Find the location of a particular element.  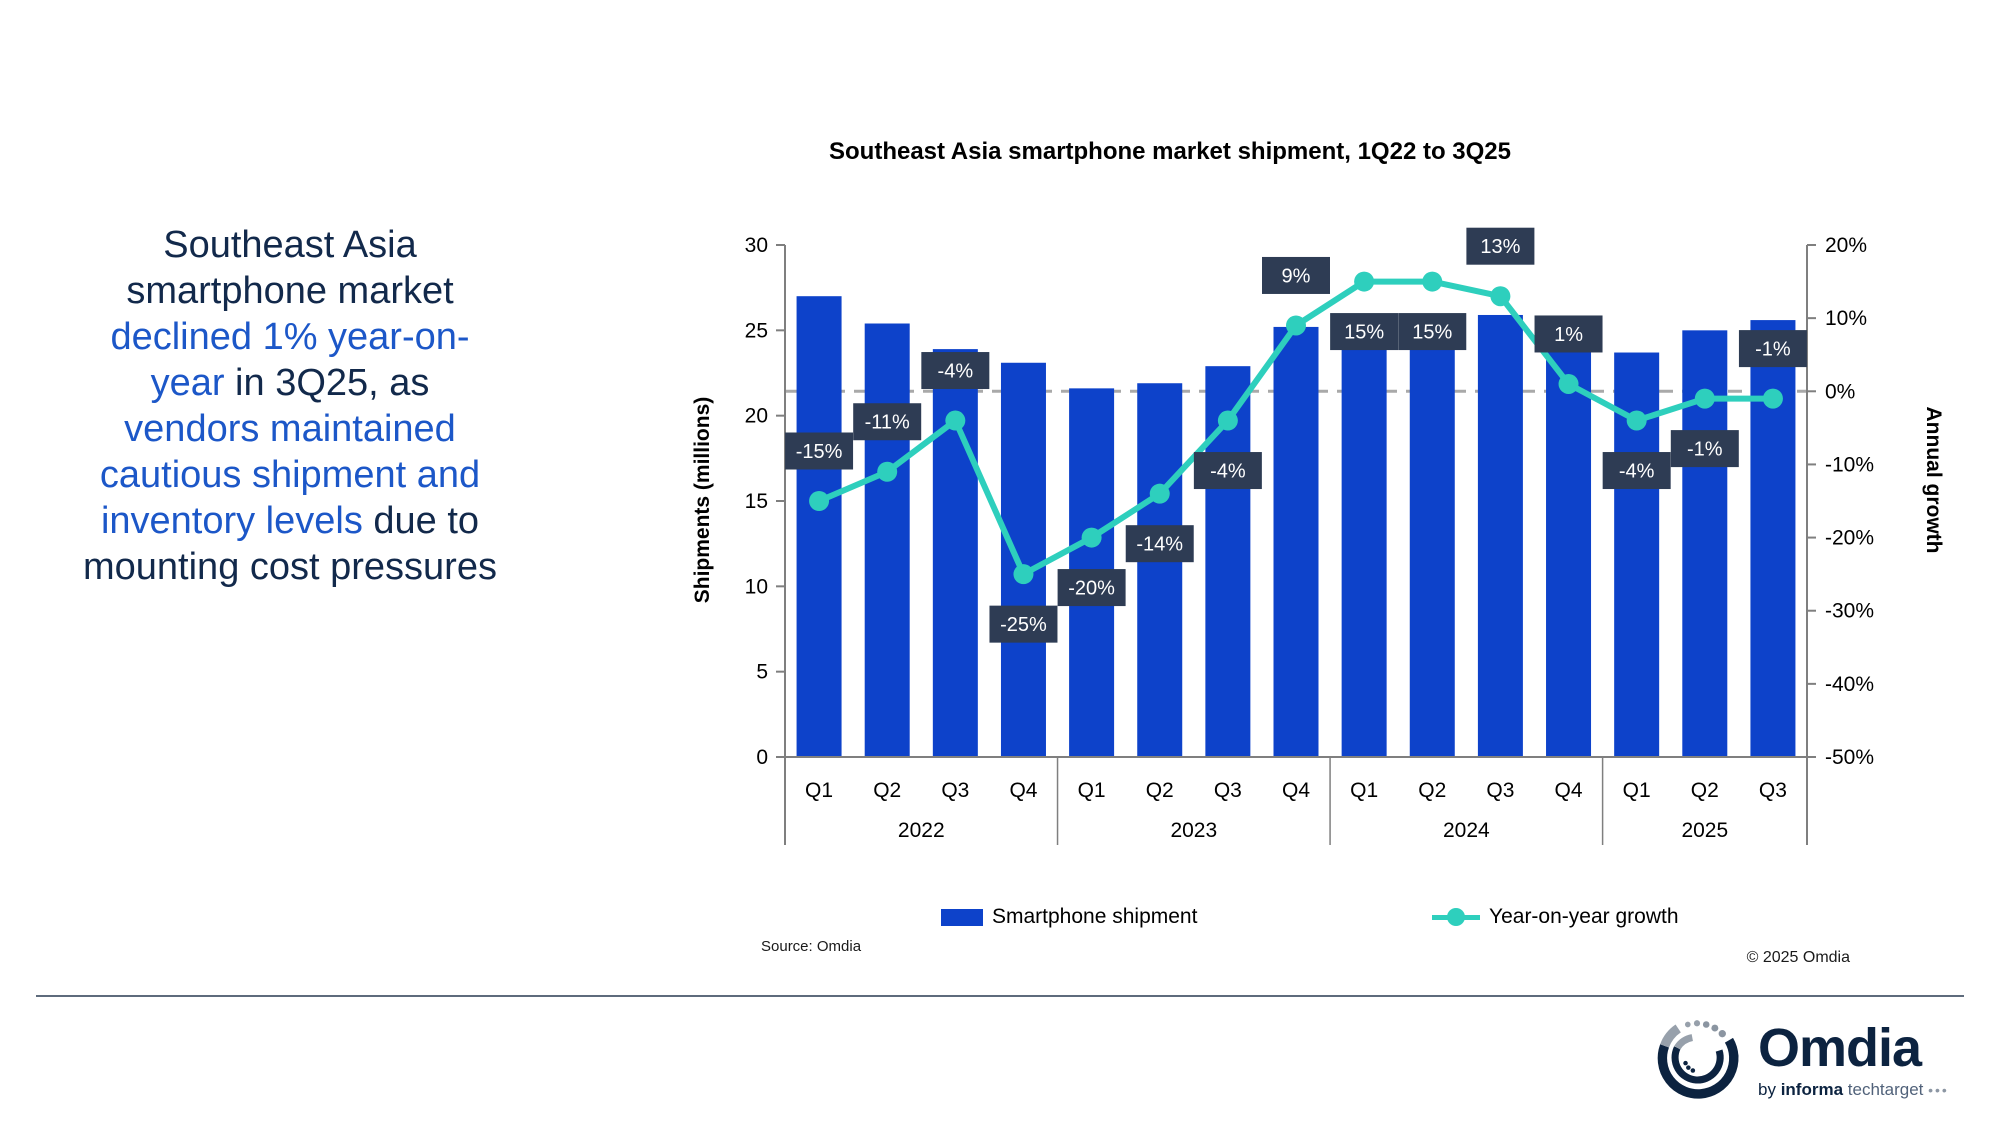

growth-label: 9% is located at coordinates (1296, 276).